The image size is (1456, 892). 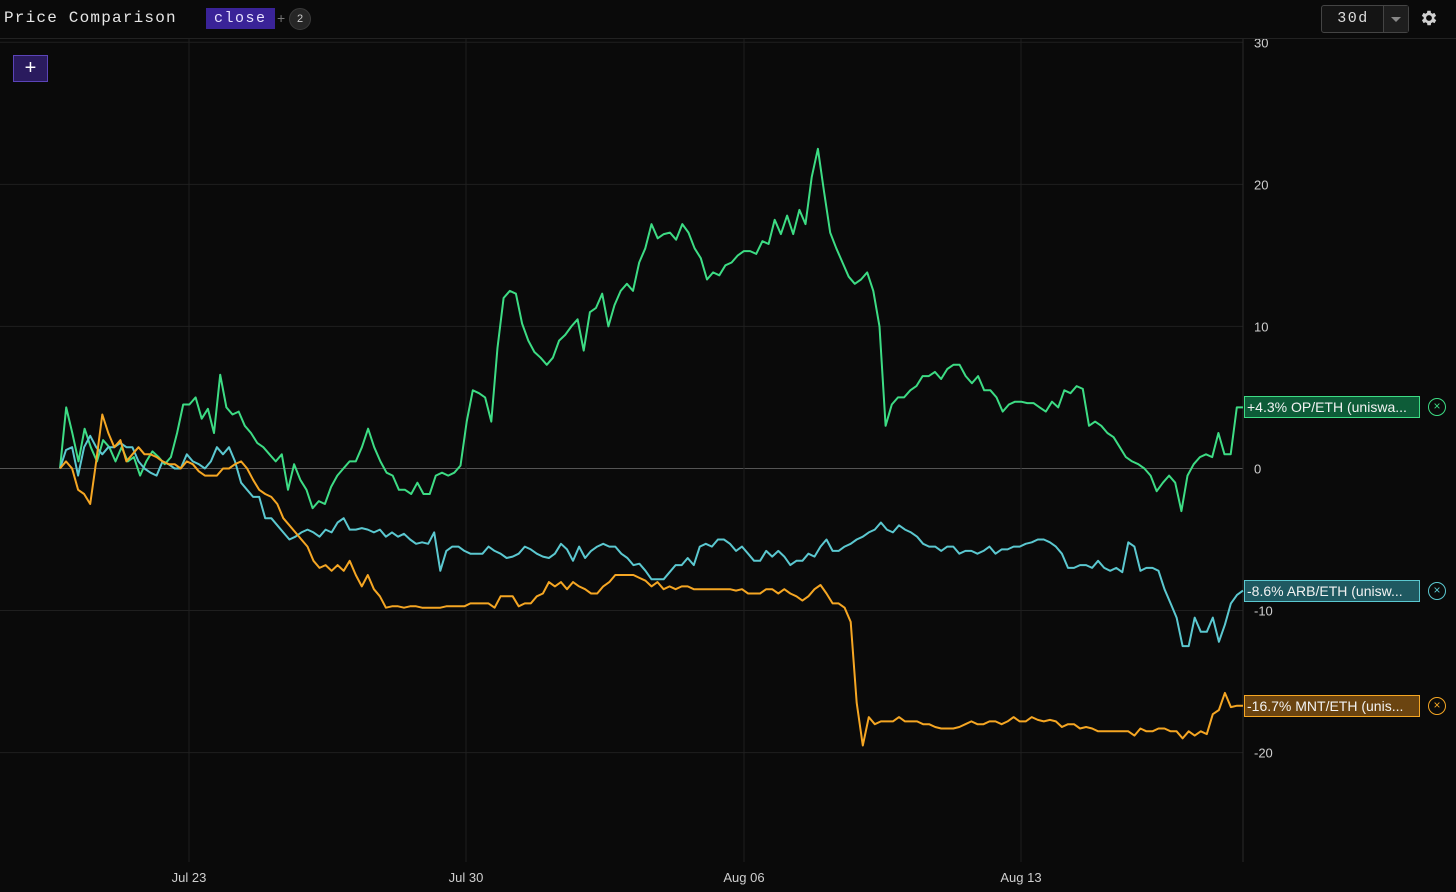 I want to click on y-tick-label: -10, so click(x=1263, y=611).